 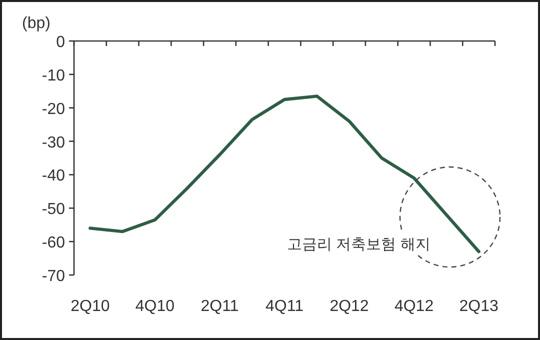 I want to click on x-tick-label: 2Q10, so click(x=90, y=306).